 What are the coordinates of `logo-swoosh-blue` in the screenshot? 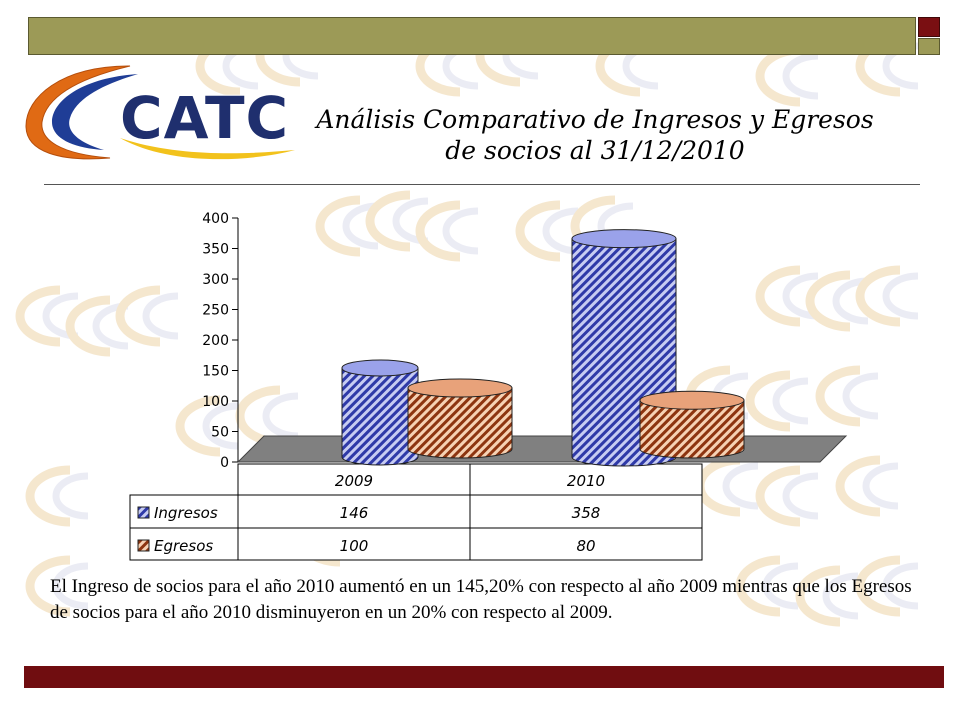 It's located at (95, 112).